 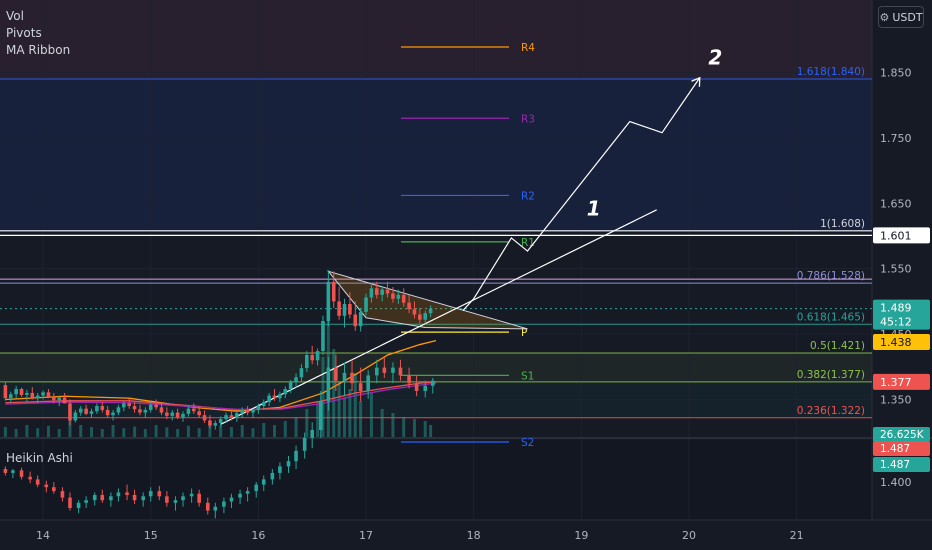 I want to click on pivot-label-s1: S1, so click(x=527, y=376).